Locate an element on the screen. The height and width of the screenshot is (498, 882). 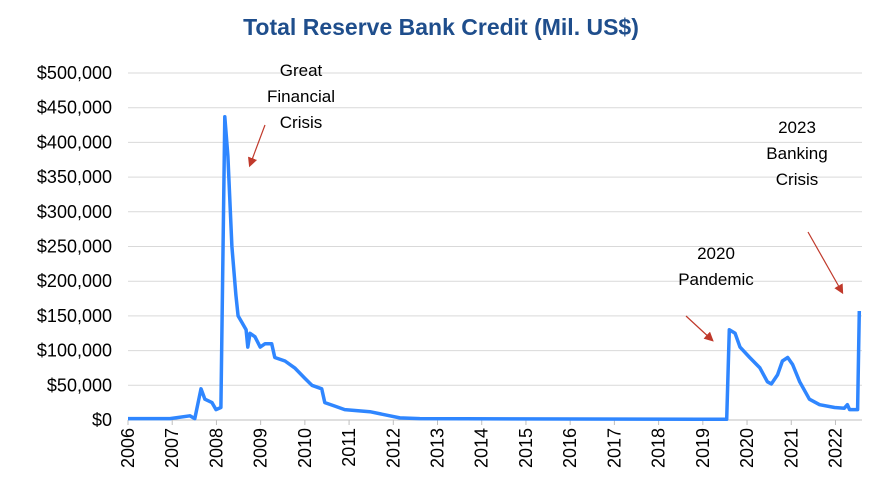
y-tick-label: $300,000 is located at coordinates (74, 212).